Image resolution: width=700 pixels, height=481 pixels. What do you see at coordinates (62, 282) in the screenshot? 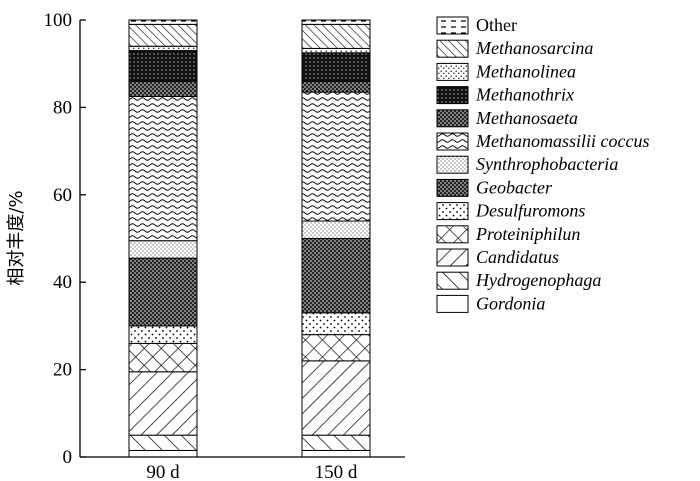
I see `y-tick-label: 40` at bounding box center [62, 282].